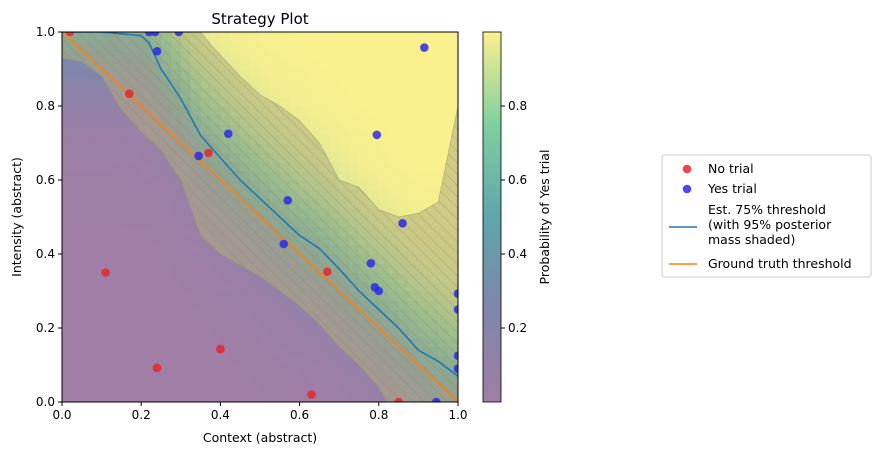 The image size is (882, 459). What do you see at coordinates (45, 254) in the screenshot?
I see `y-tick-label: 0.4` at bounding box center [45, 254].